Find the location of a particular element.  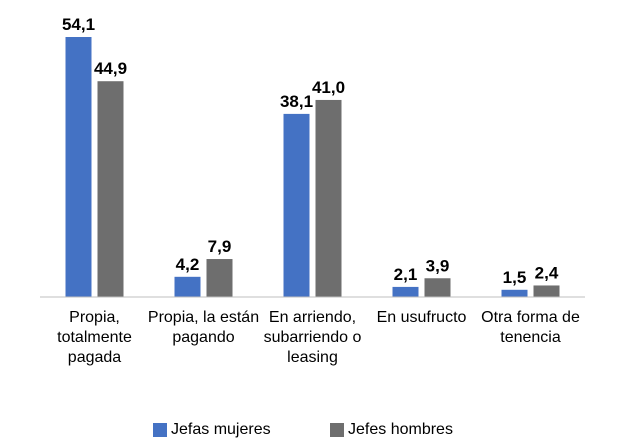

value-label: 38,1 is located at coordinates (296, 101).